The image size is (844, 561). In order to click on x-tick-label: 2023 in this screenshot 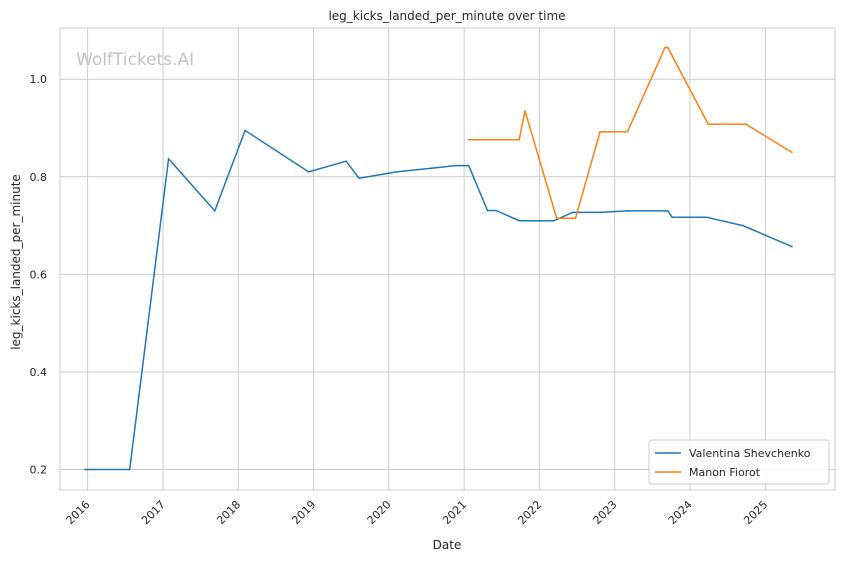, I will do `click(605, 512)`.